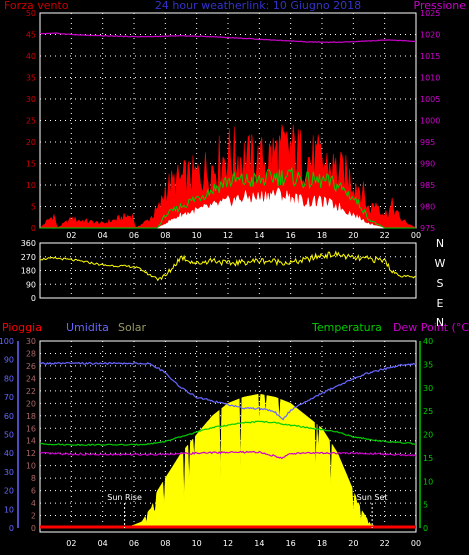 The height and width of the screenshot is (555, 469). What do you see at coordinates (9, 491) in the screenshot?
I see `humidity-y-tick-label: 20` at bounding box center [9, 491].